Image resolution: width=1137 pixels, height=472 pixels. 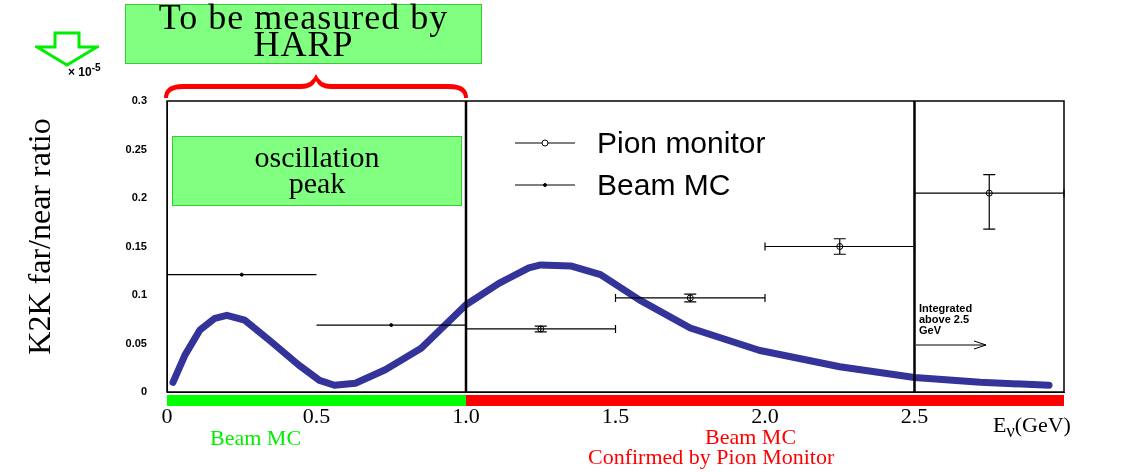 What do you see at coordinates (136, 245) in the screenshot?
I see `y-tick-label: 0.15` at bounding box center [136, 245].